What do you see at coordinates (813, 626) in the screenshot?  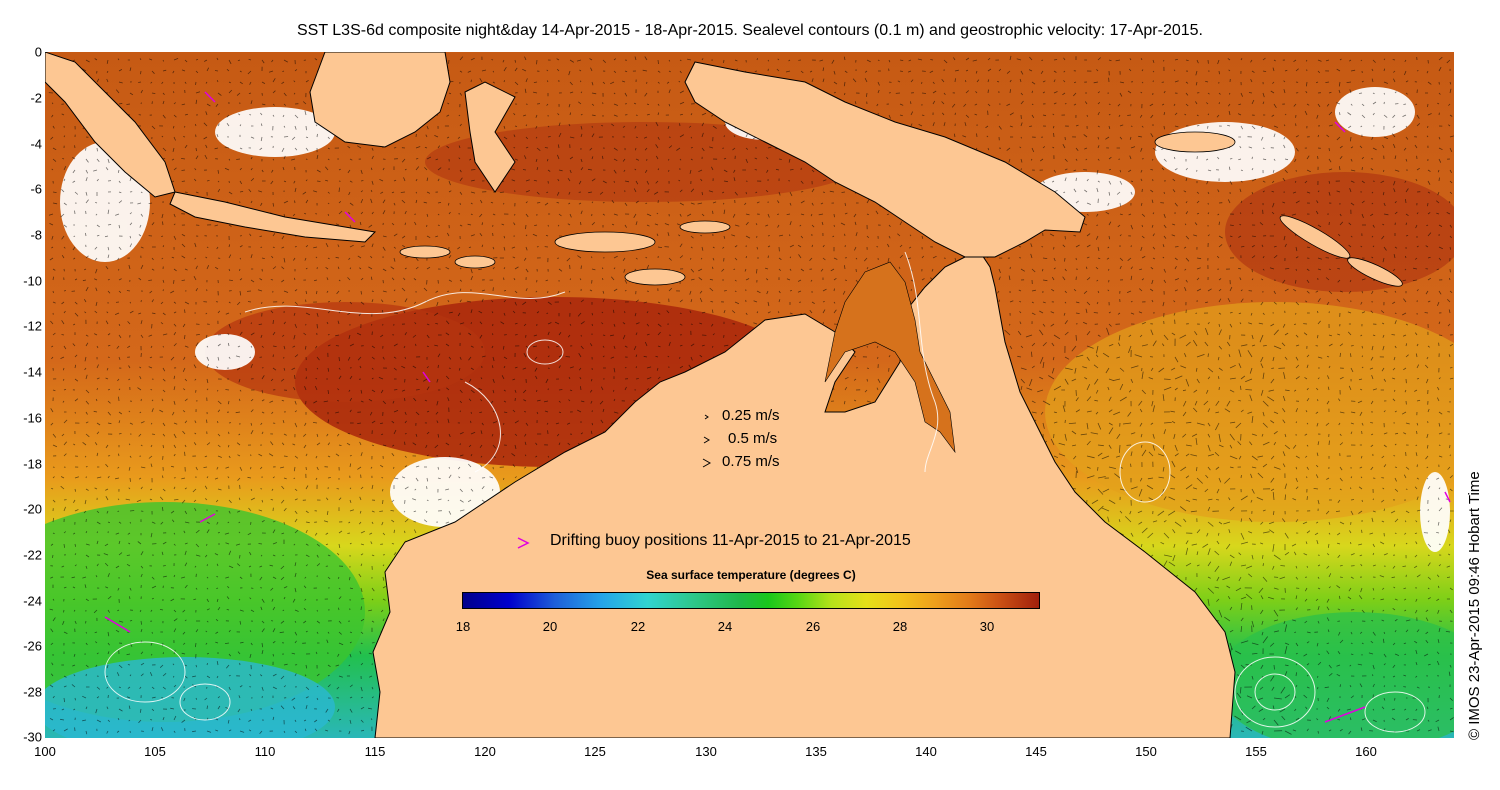 I see `colorbar-tick-label: 26` at bounding box center [813, 626].